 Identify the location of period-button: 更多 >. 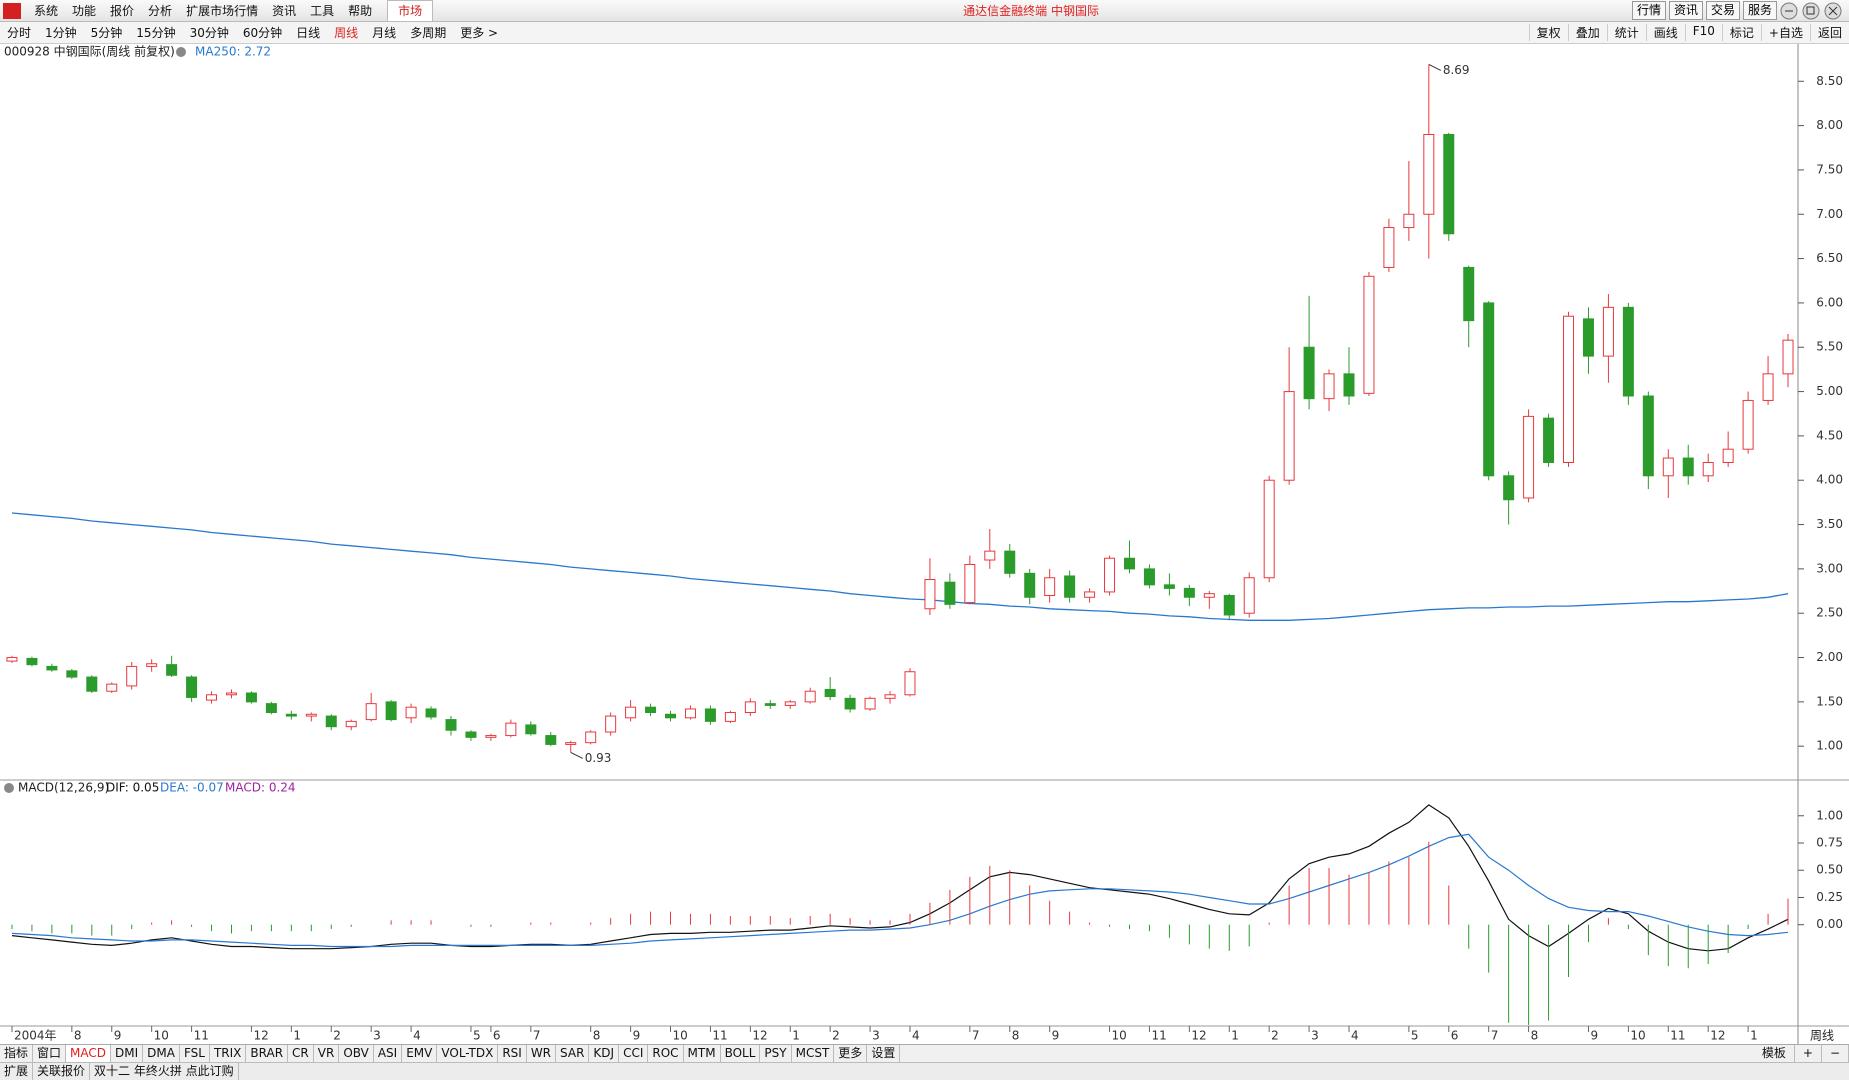
(479, 33).